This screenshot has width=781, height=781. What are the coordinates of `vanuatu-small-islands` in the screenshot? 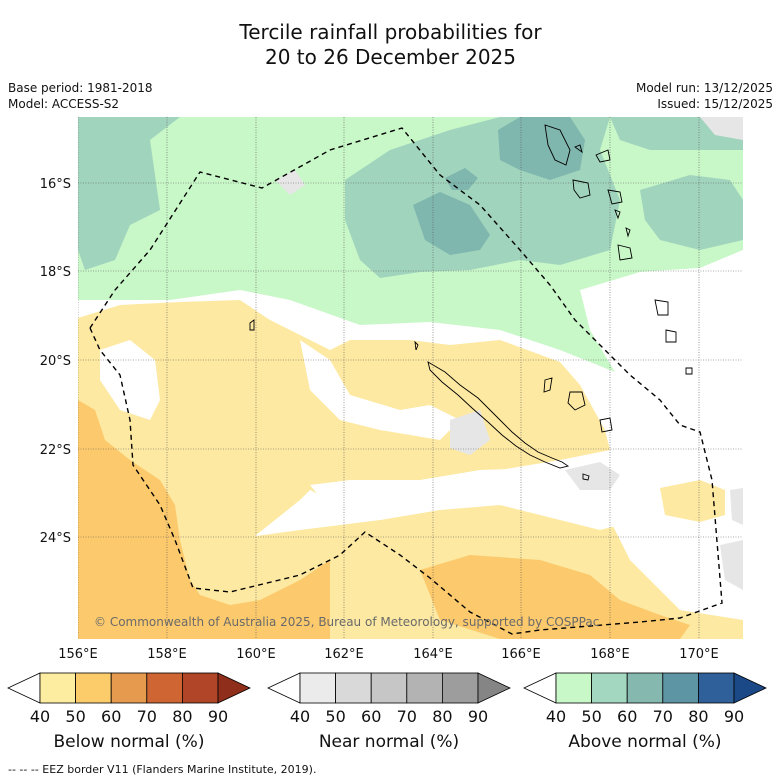 It's located at (622, 223).